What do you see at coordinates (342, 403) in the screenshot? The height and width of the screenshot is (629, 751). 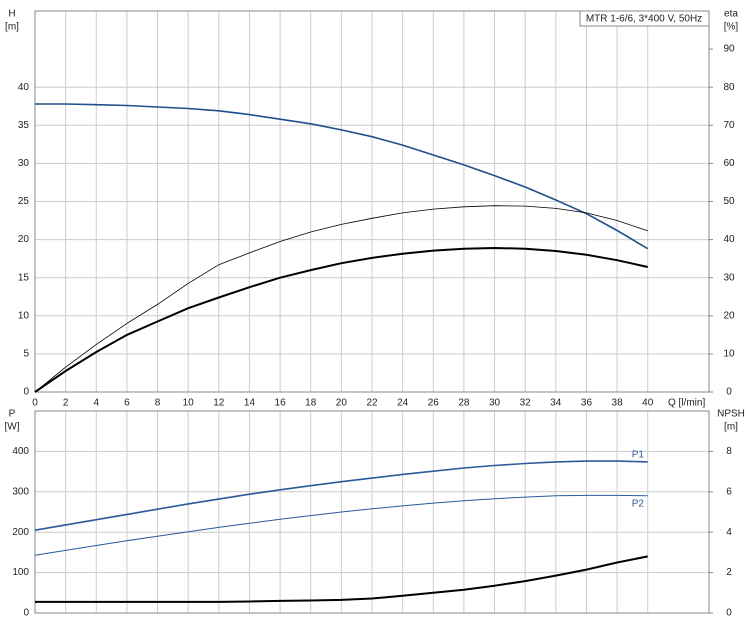 I see `x-tick-label: 20` at bounding box center [342, 403].